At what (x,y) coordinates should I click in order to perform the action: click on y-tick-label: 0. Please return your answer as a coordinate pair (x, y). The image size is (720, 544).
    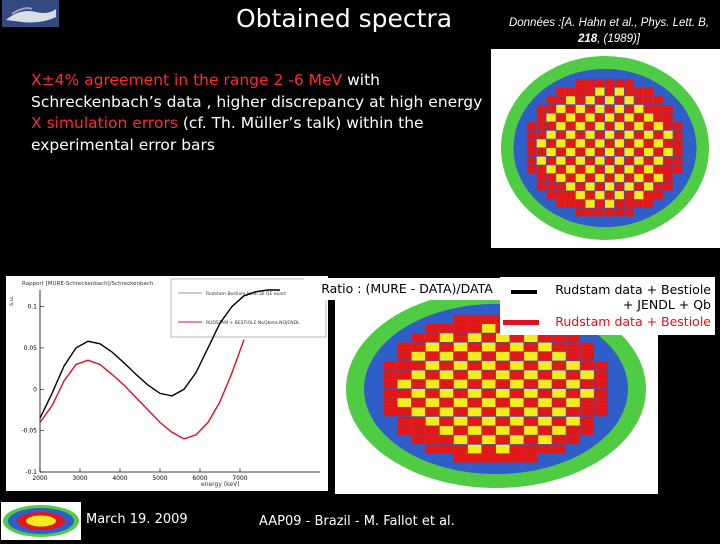
    Looking at the image, I should click on (35, 389).